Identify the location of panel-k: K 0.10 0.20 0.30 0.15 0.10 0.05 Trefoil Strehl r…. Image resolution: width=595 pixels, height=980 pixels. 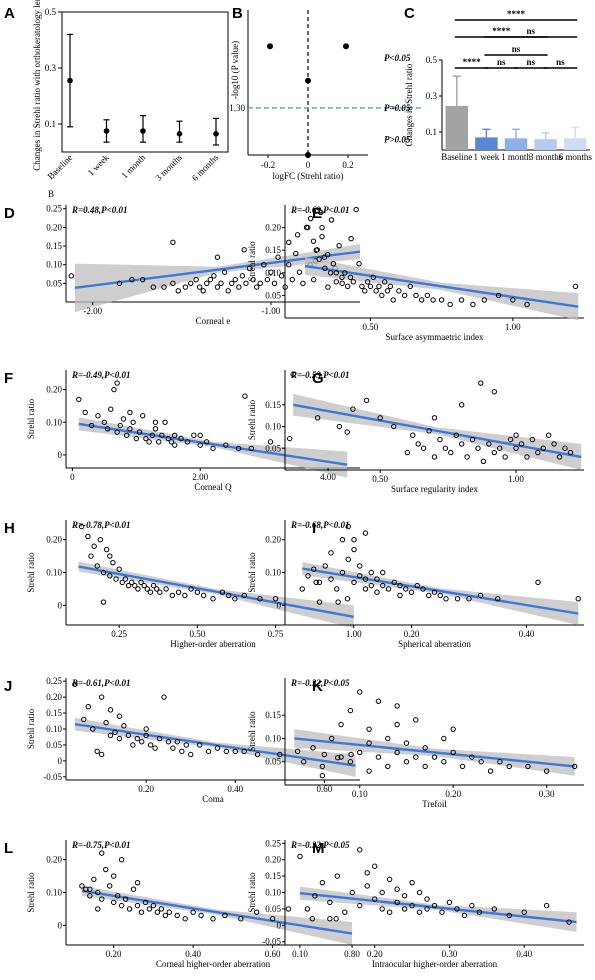
(415, 743).